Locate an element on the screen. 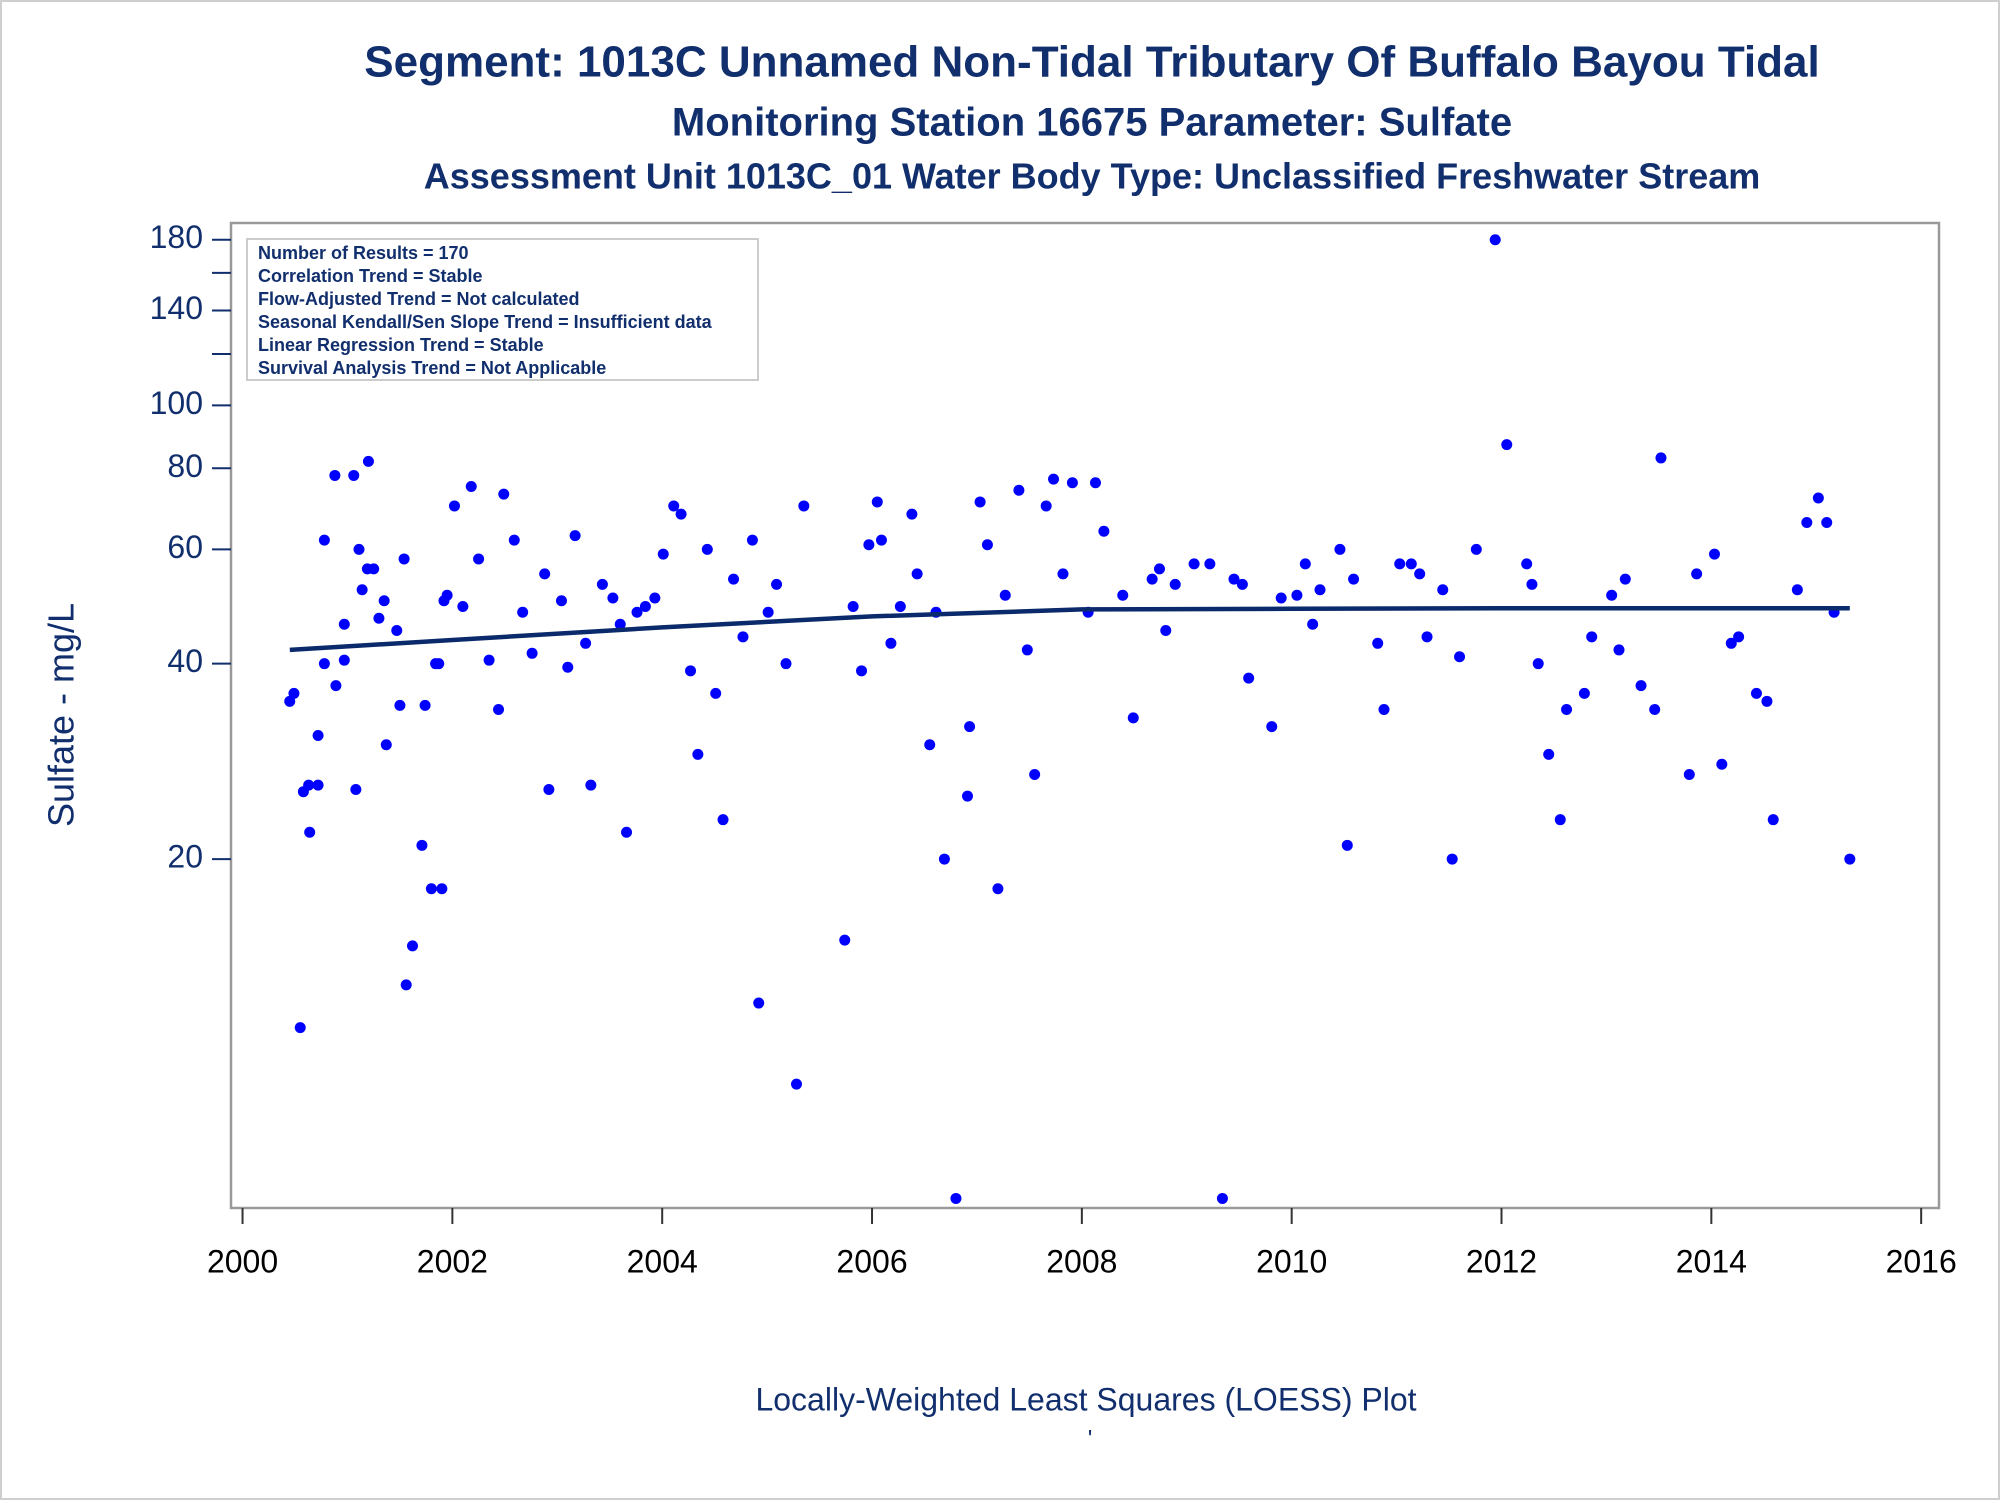 The width and height of the screenshot is (2000, 1505). stats-line: Survival Analysis Trend = Not Applicable is located at coordinates (432, 368).